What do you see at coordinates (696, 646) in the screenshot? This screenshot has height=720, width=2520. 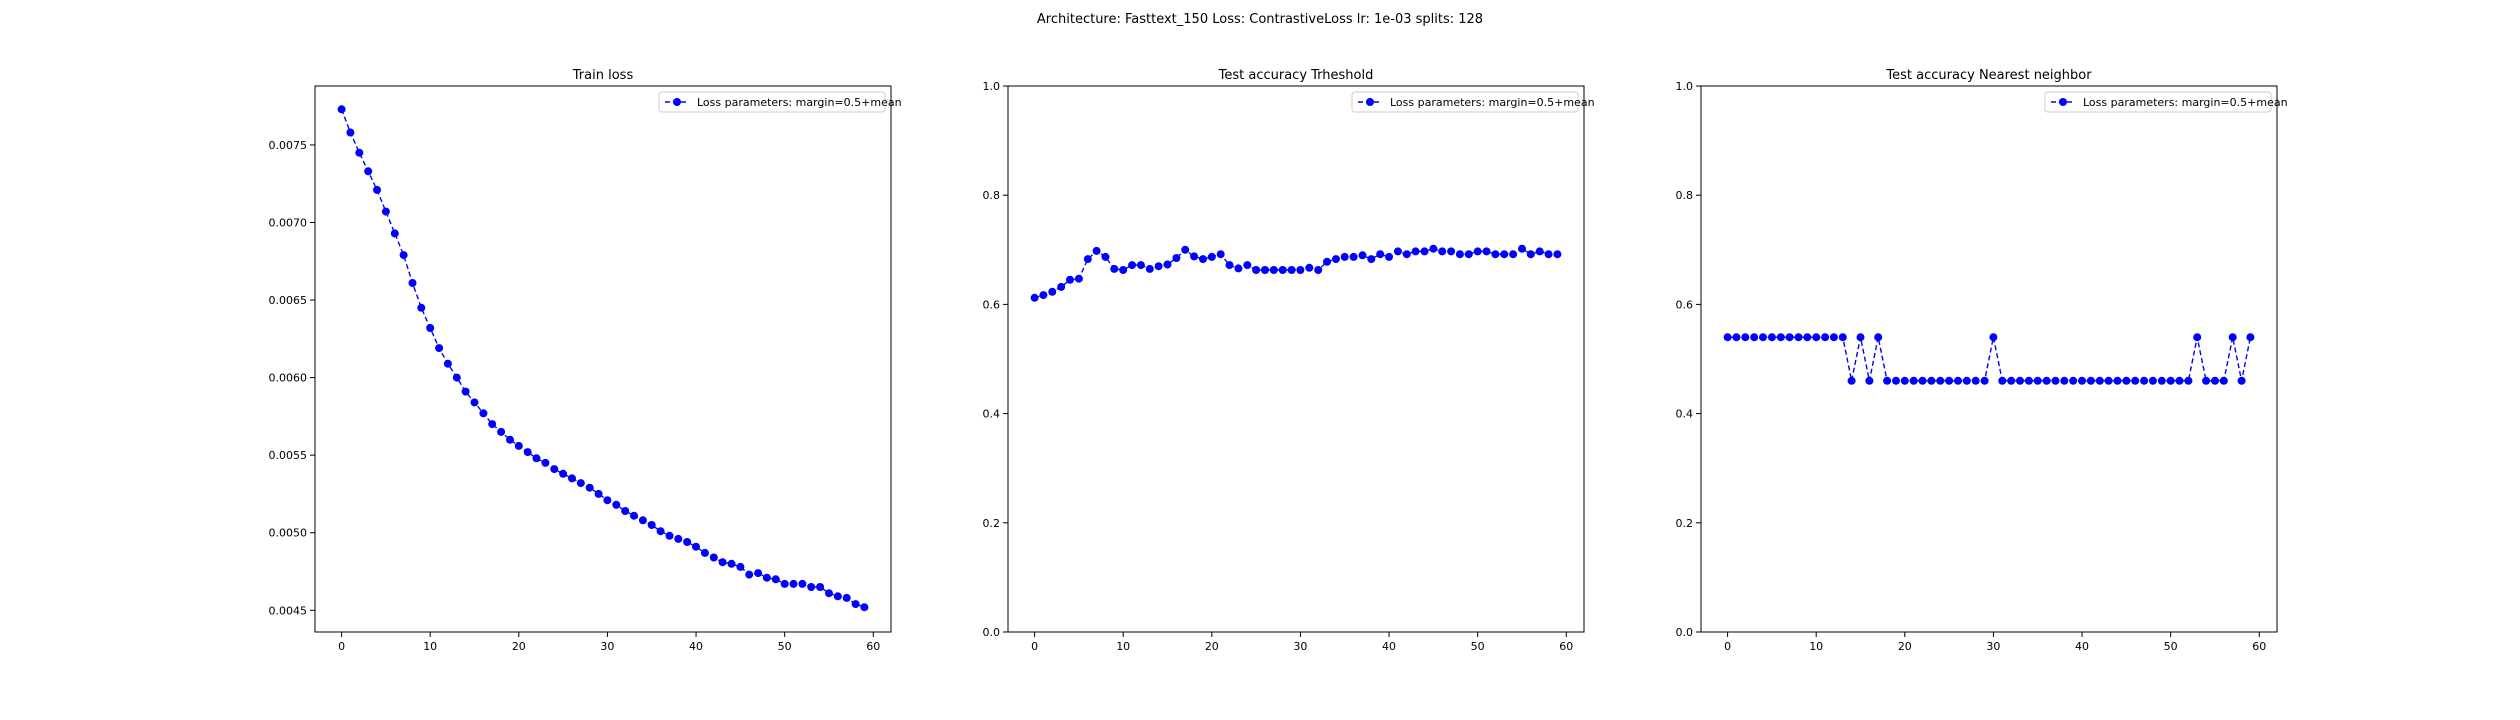 I see `x-tick-label: 40` at bounding box center [696, 646].